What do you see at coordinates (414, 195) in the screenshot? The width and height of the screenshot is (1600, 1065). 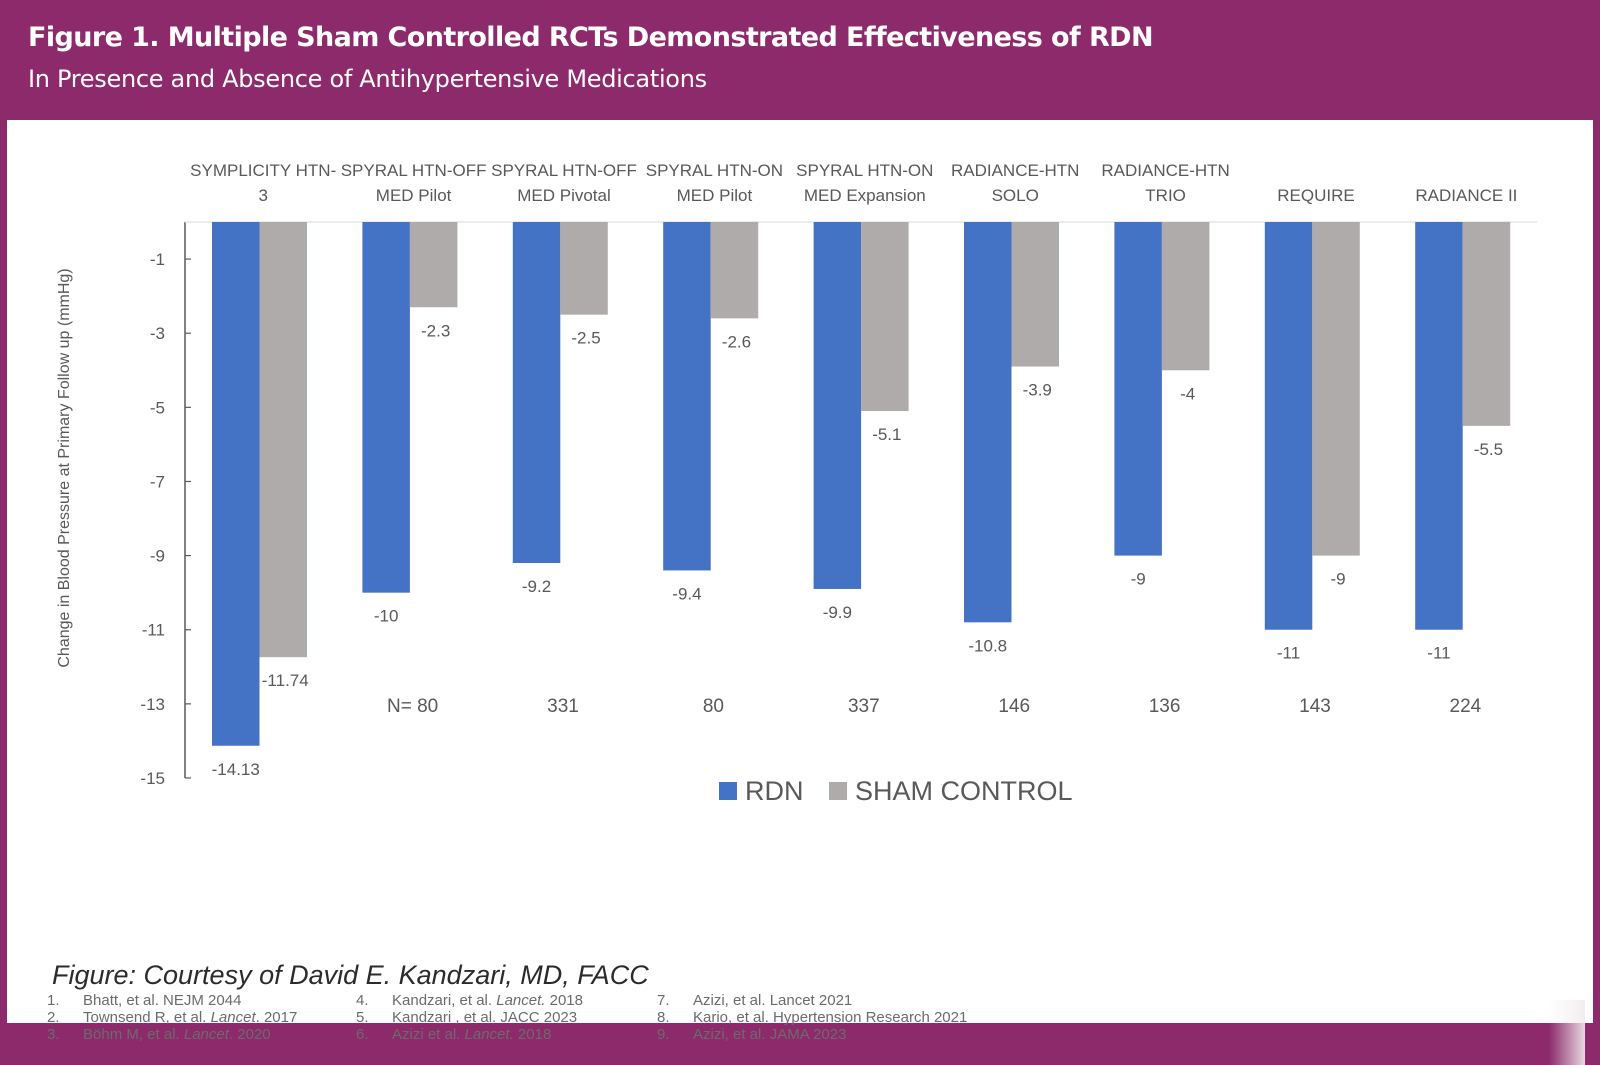 I see `category-label: MED Pilot` at bounding box center [414, 195].